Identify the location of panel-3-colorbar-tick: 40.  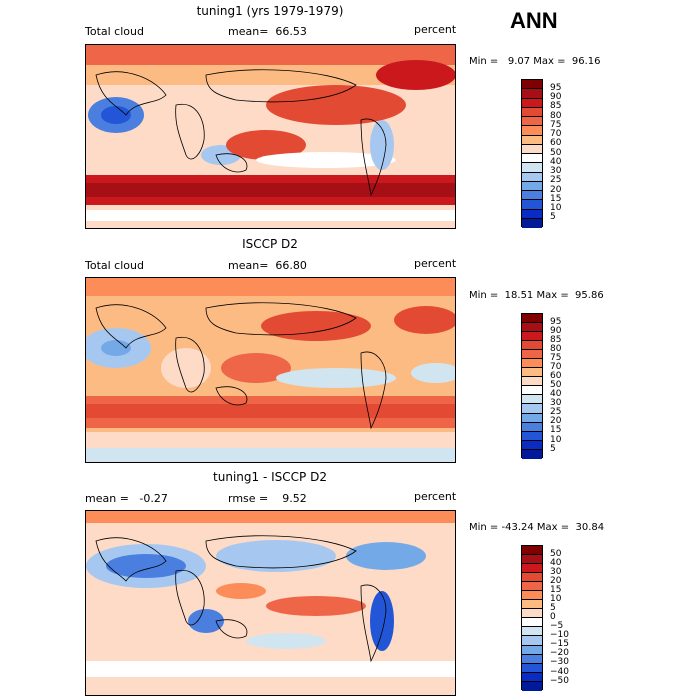
(556, 563).